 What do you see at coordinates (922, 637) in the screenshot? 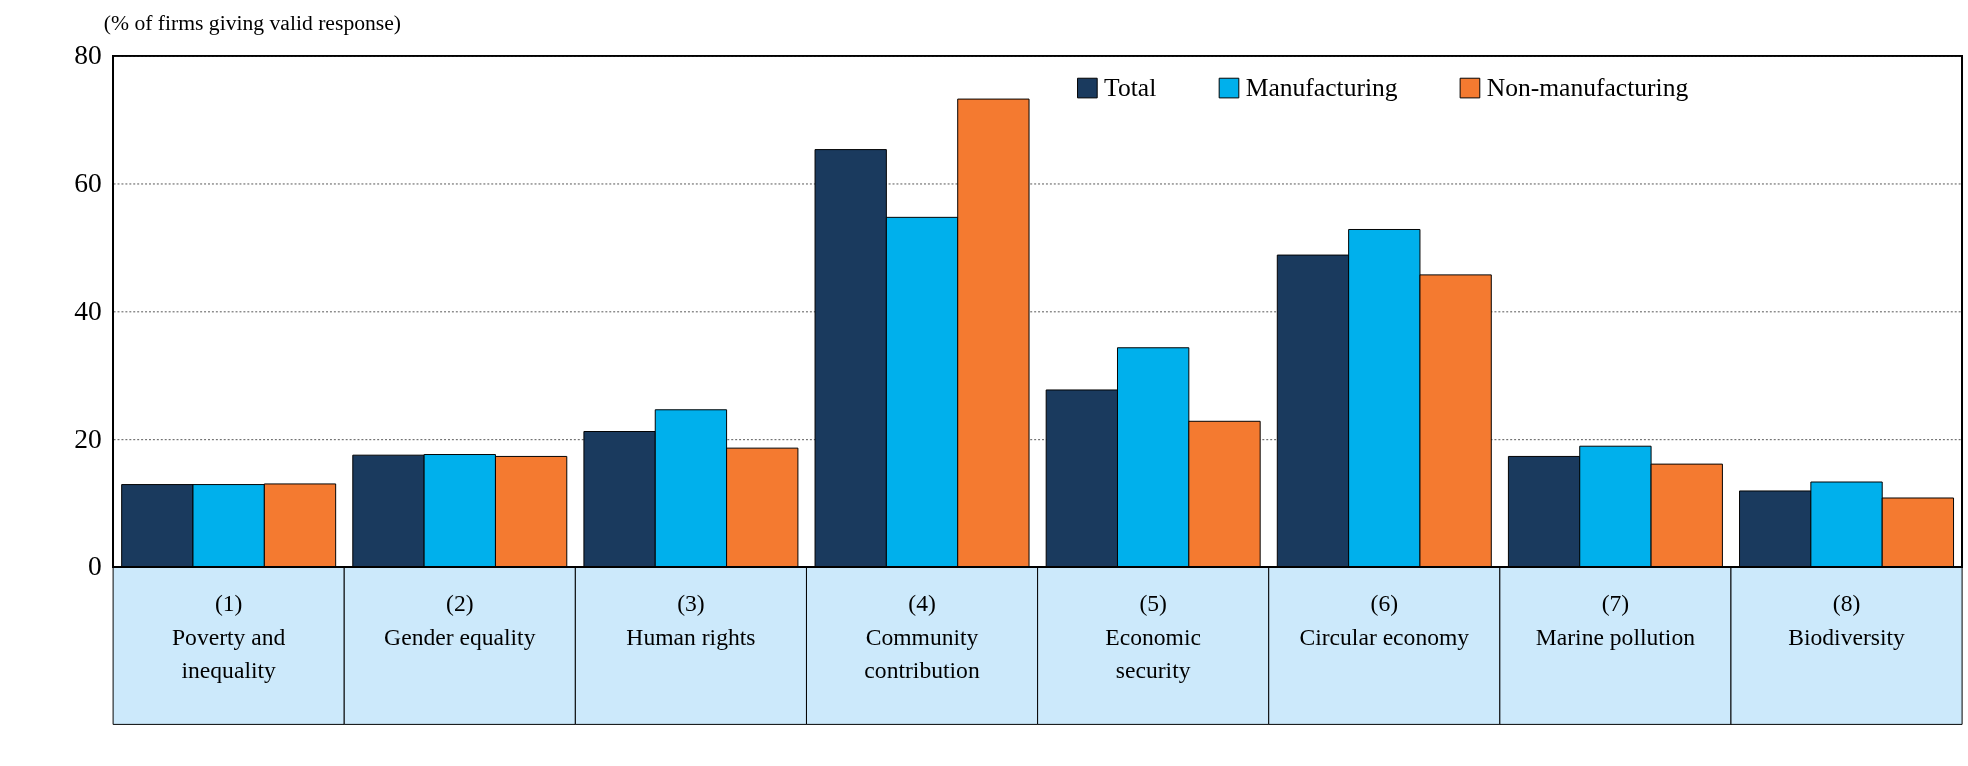
I see `x-tick-label: (4) Community contribution` at bounding box center [922, 637].